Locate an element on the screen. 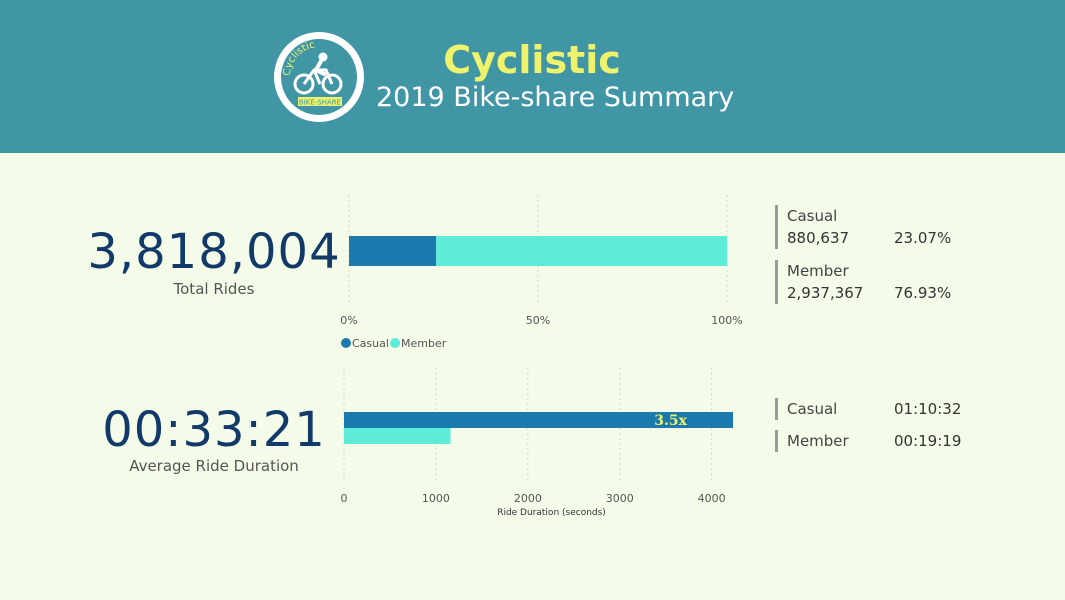 The image size is (1065, 600). x-axis-label: Ride Duration (seconds) is located at coordinates (551, 513).